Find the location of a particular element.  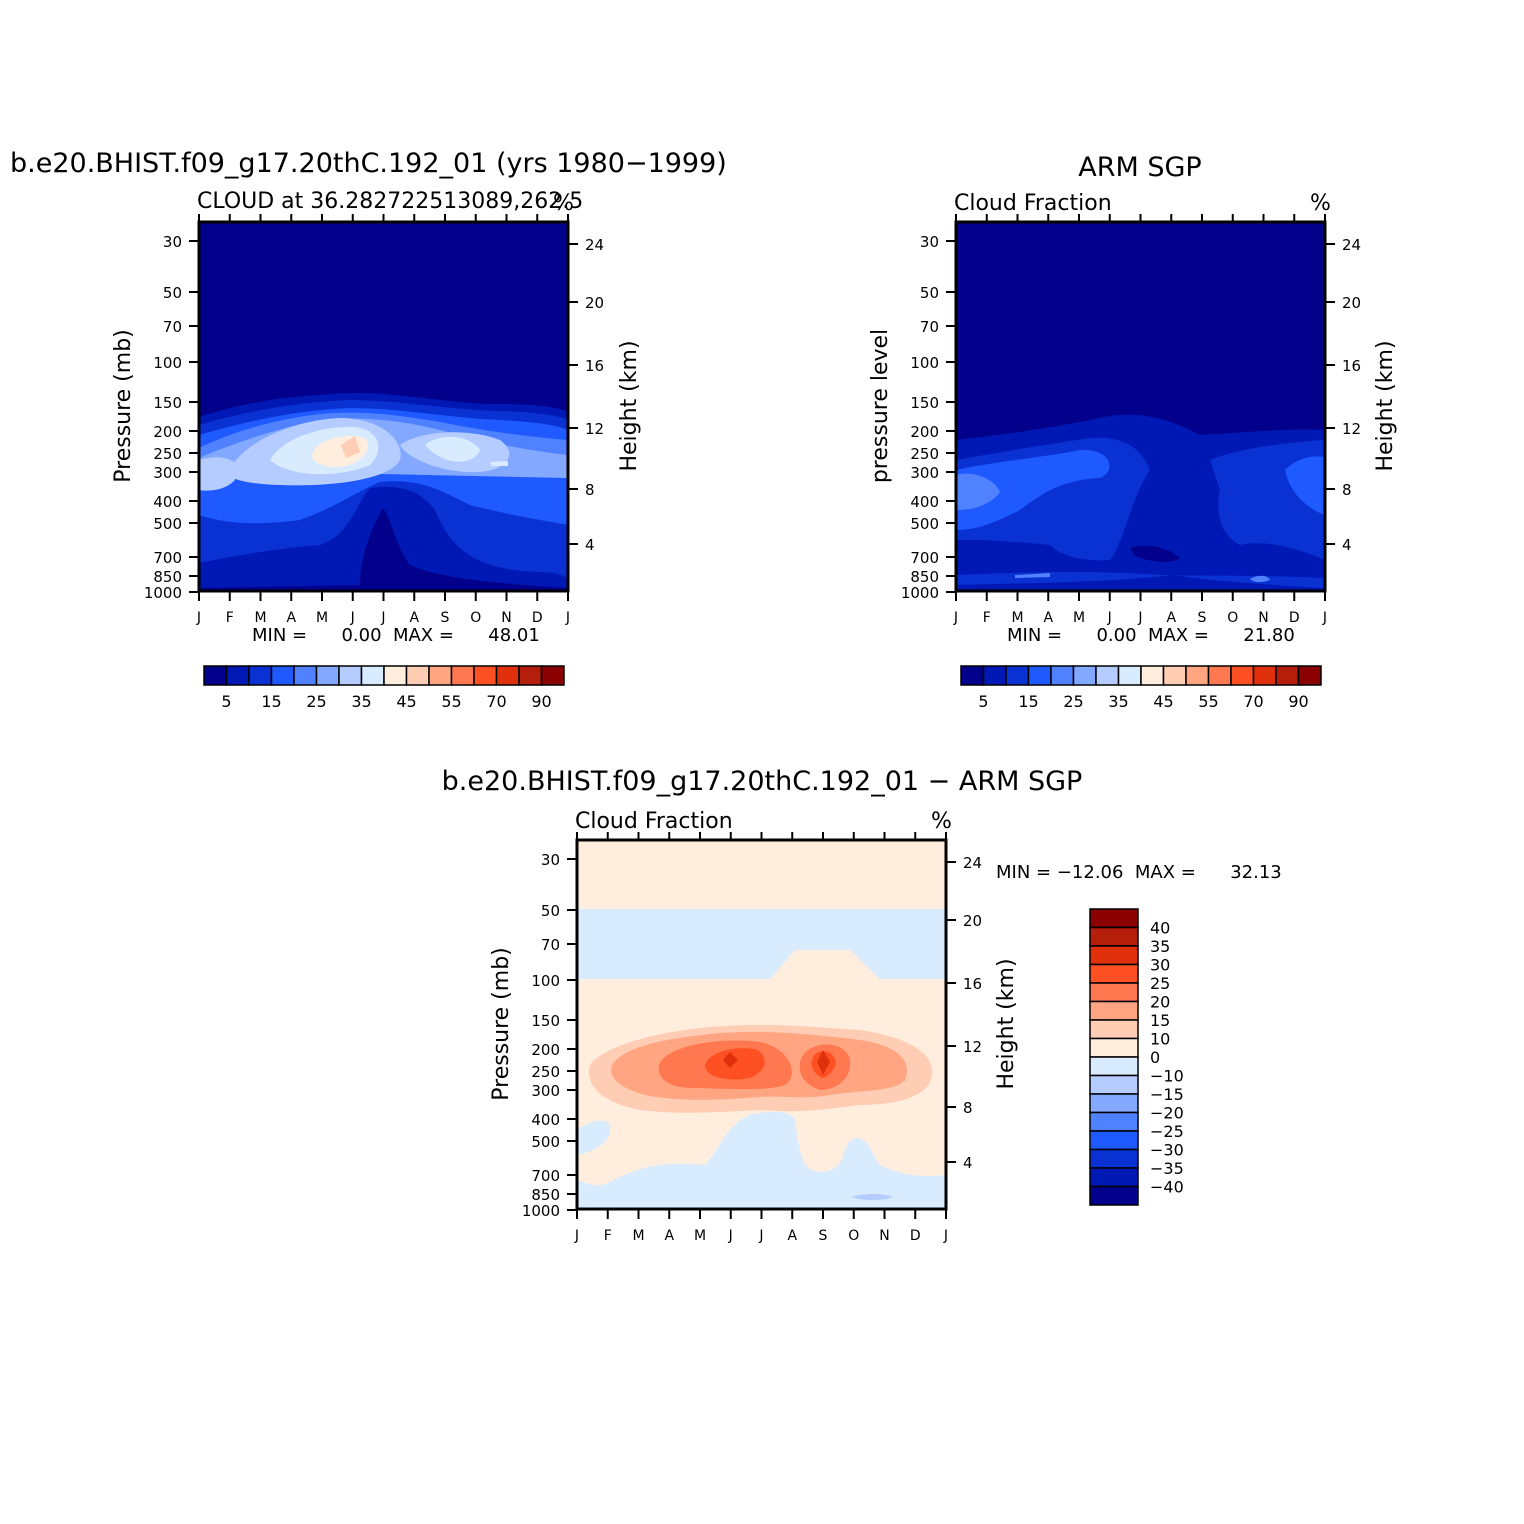

obs-subtitle: Cloud Fraction is located at coordinates (1033, 203).